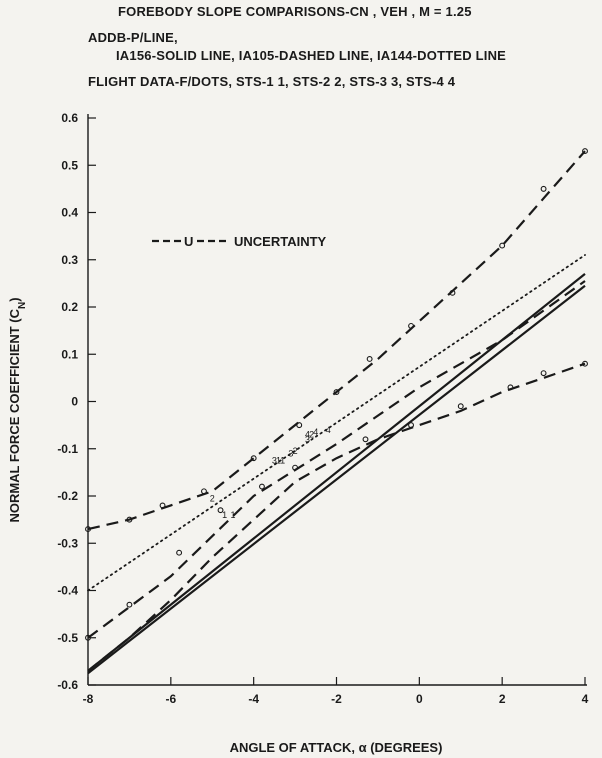  I want to click on y-tick-label: 0.3, so click(69, 260).